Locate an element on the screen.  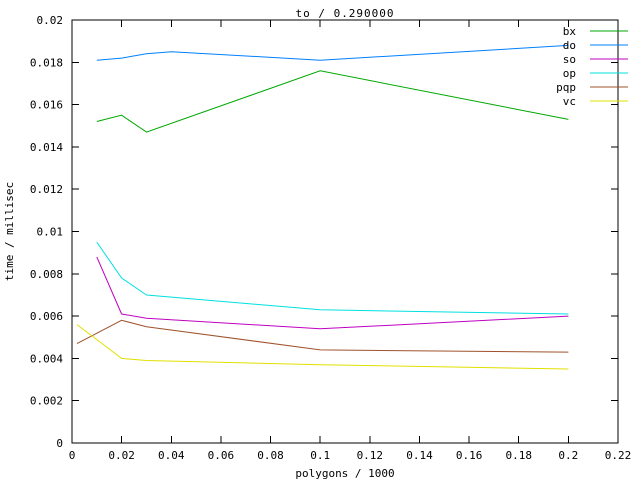
legend-label-so: so is located at coordinates (569, 59).